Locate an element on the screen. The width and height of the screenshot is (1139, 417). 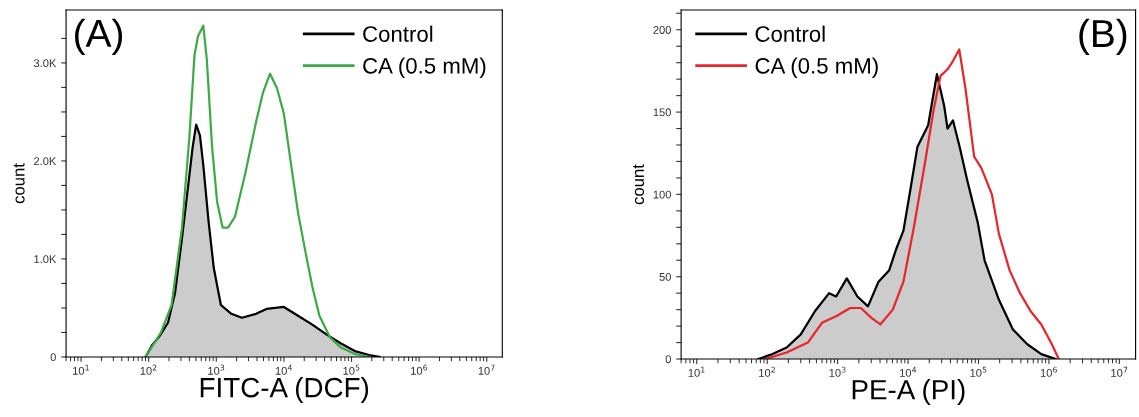
x-axis-title: FITC-A (DCF) is located at coordinates (284, 390).